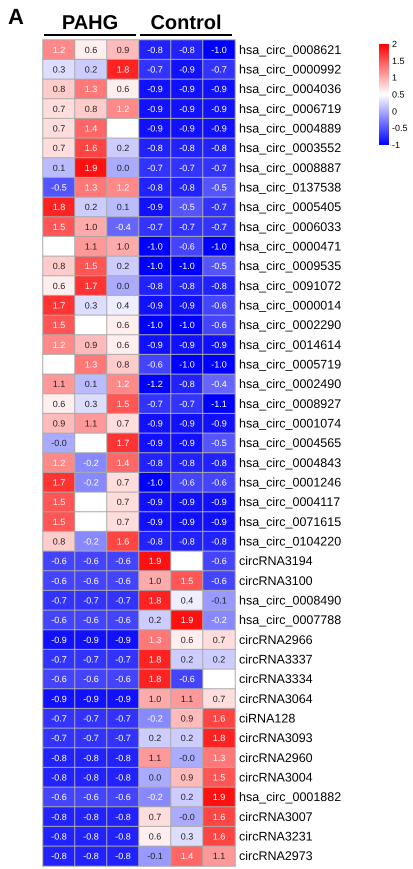 The width and height of the screenshot is (413, 869). I want to click on y-tick-label: hsa_circ_0004117, so click(289, 502).